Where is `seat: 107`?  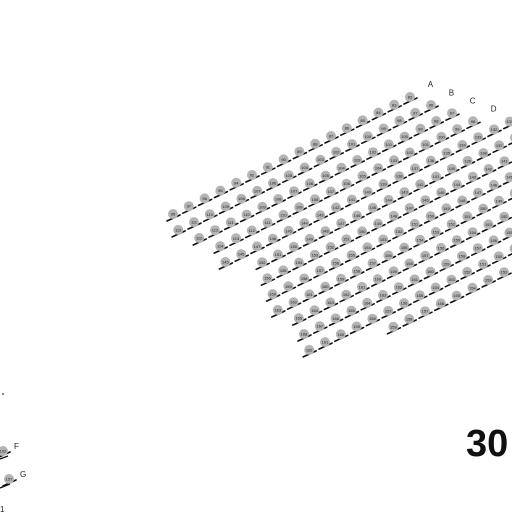 seat: 107 is located at coordinates (331, 193).